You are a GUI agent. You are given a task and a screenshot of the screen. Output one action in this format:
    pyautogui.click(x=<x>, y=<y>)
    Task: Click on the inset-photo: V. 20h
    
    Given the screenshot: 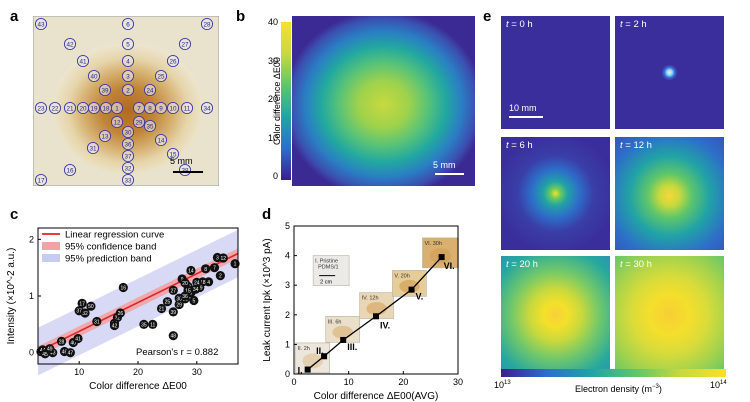 What is the action you would take?
    pyautogui.click(x=409, y=283)
    